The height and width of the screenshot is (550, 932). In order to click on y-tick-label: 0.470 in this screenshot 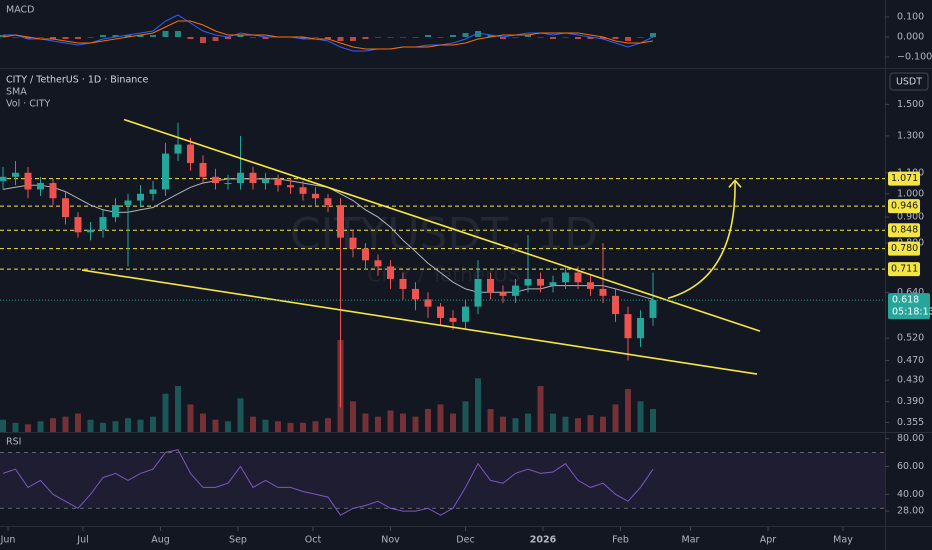, I will do `click(910, 360)`.